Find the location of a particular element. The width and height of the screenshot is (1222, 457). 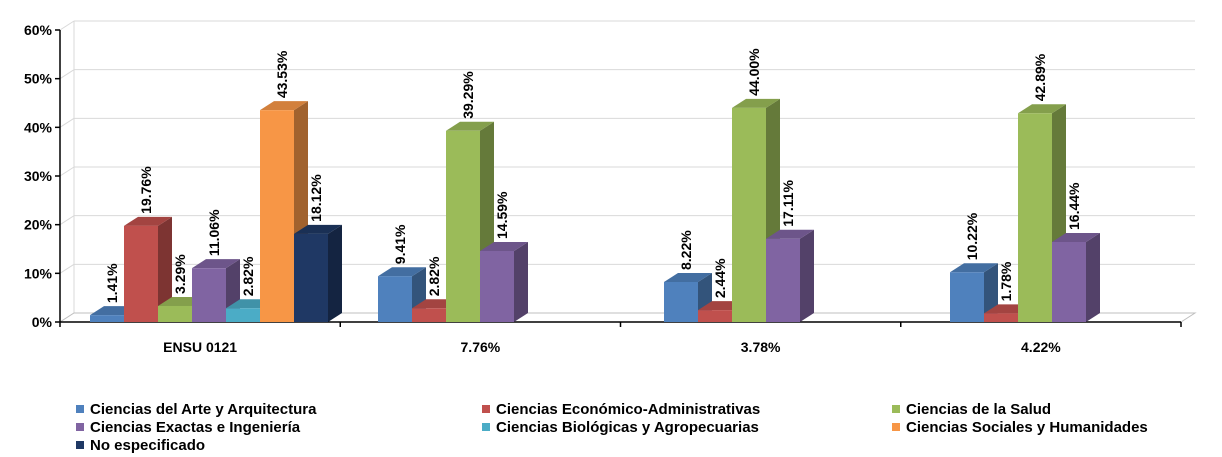

y-tick-label: 10% is located at coordinates (38, 273).